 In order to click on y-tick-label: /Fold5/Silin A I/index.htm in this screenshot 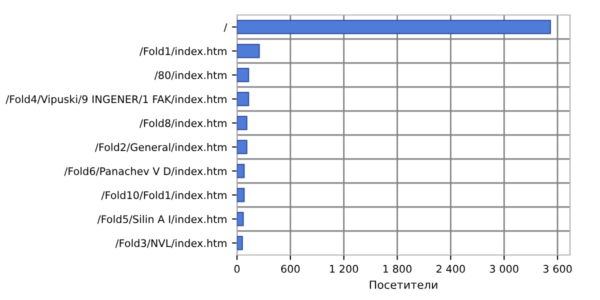, I will do `click(161, 219)`.